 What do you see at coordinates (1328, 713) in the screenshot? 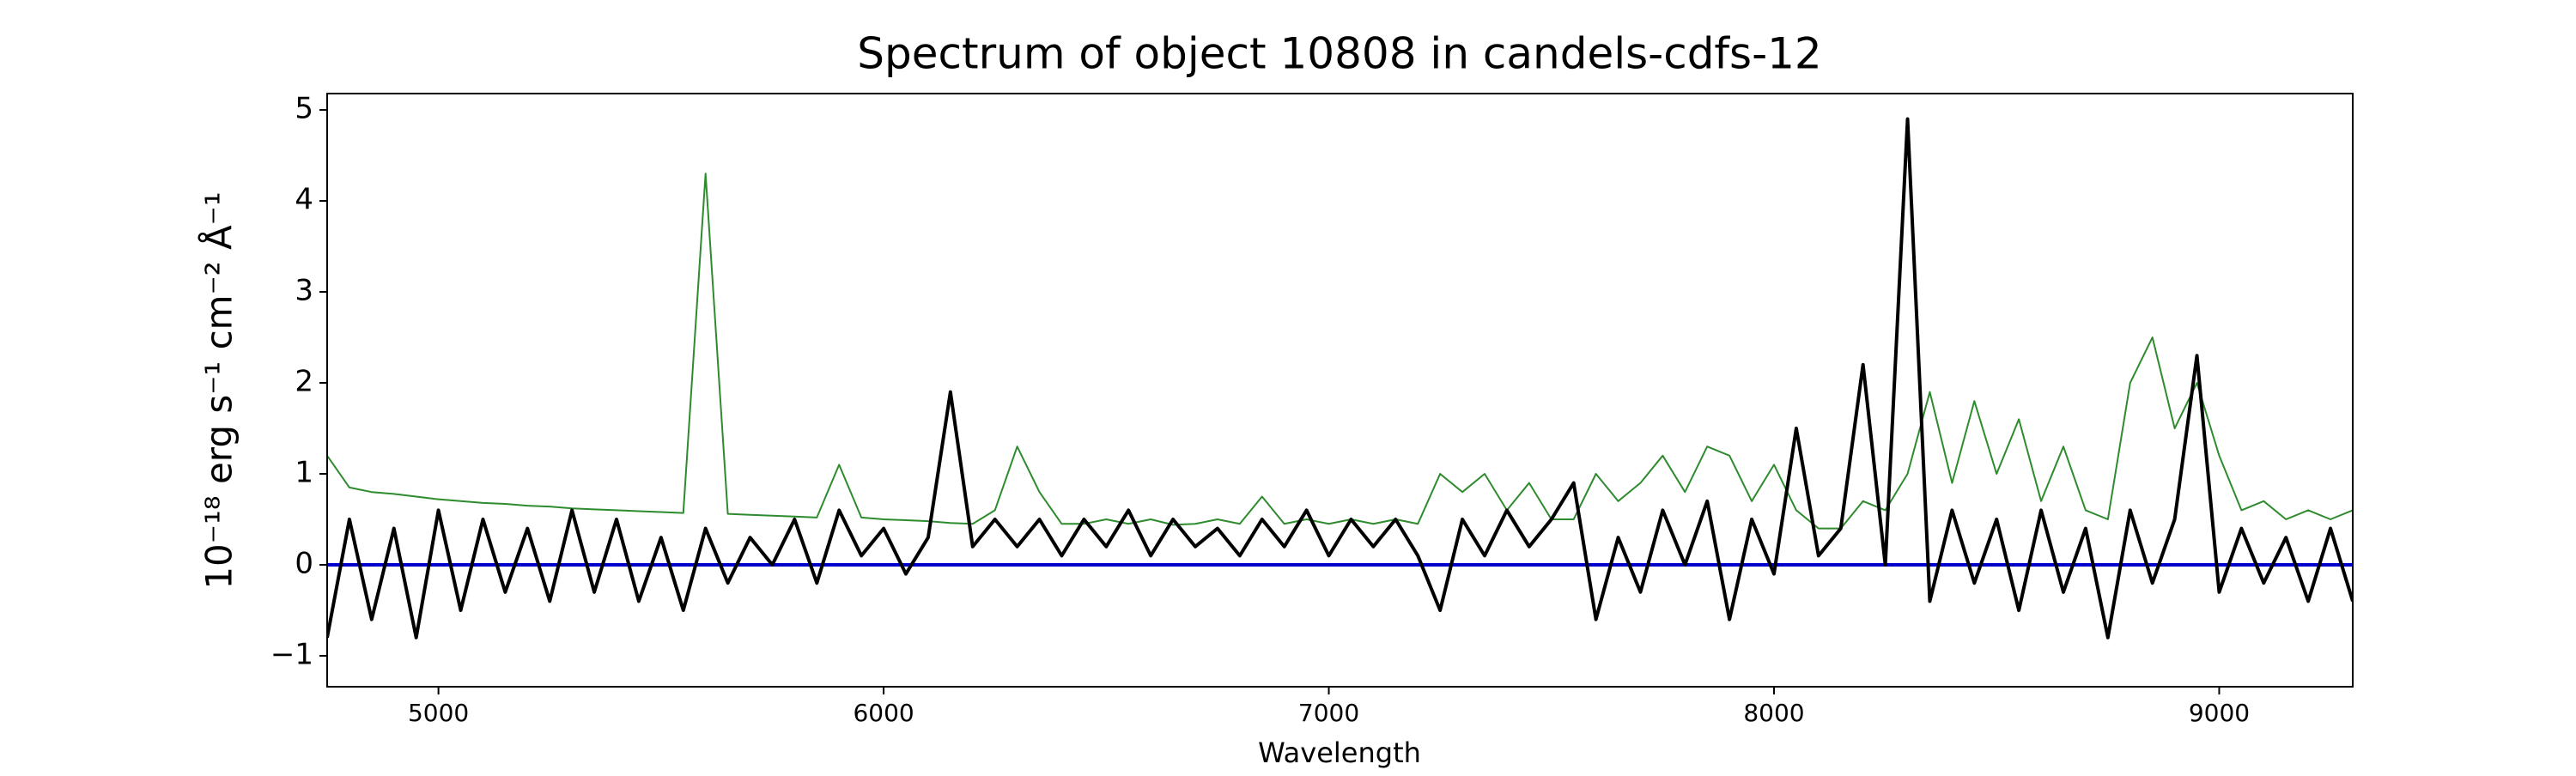
I see `x-tick-label: 7000` at bounding box center [1328, 713].